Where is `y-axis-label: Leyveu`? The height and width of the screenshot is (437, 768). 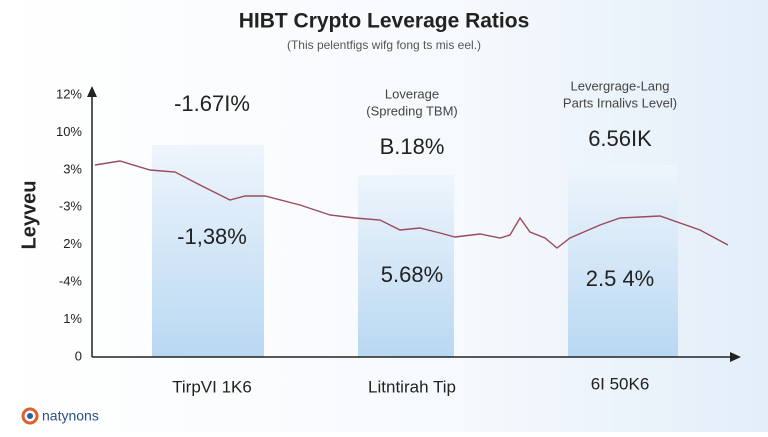 y-axis-label: Leyveu is located at coordinates (29, 215).